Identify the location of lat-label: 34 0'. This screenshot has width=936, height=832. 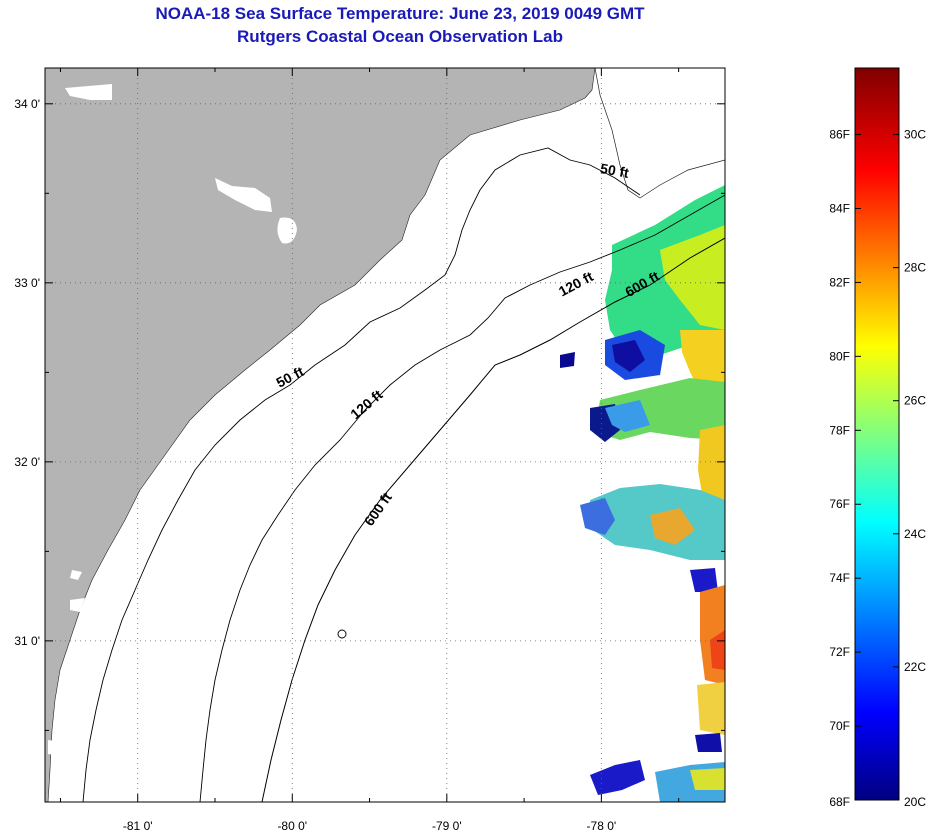
(27, 104).